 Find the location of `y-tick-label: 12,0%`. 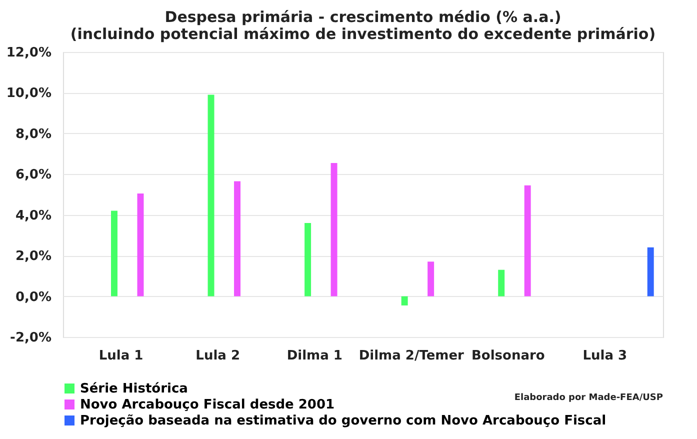

y-tick-label: 12,0% is located at coordinates (29, 53).